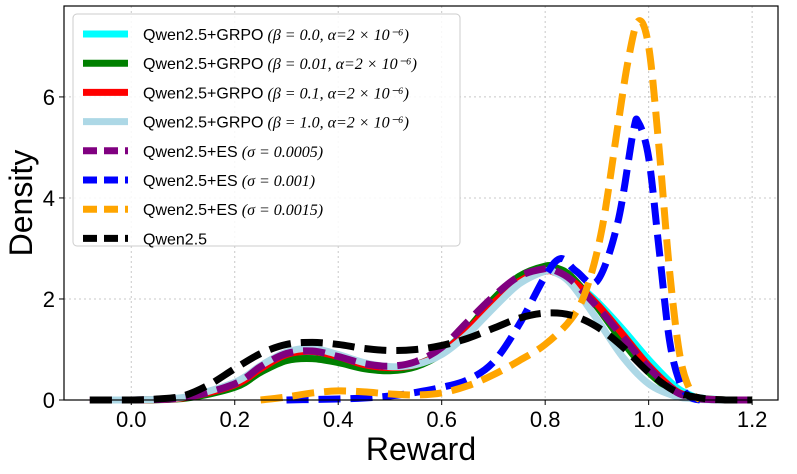  I want to click on y-tick-label: 4, so click(49, 198).